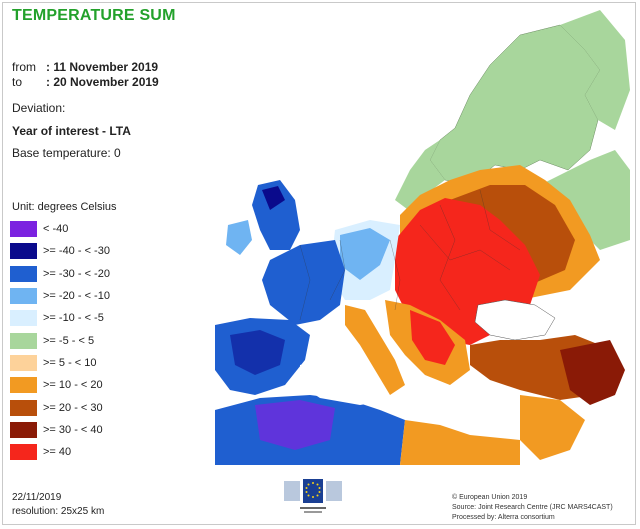 Image resolution: width=640 pixels, height=529 pixels. I want to click on legend-item: >= -40 - < -30, so click(60, 251).